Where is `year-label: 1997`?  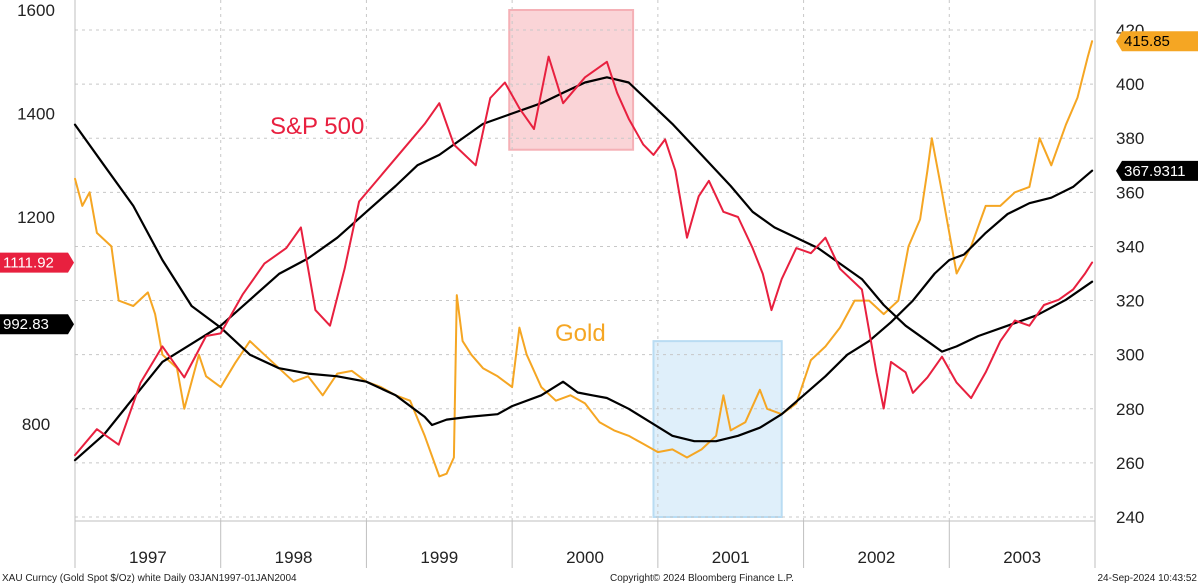 year-label: 1997 is located at coordinates (148, 557).